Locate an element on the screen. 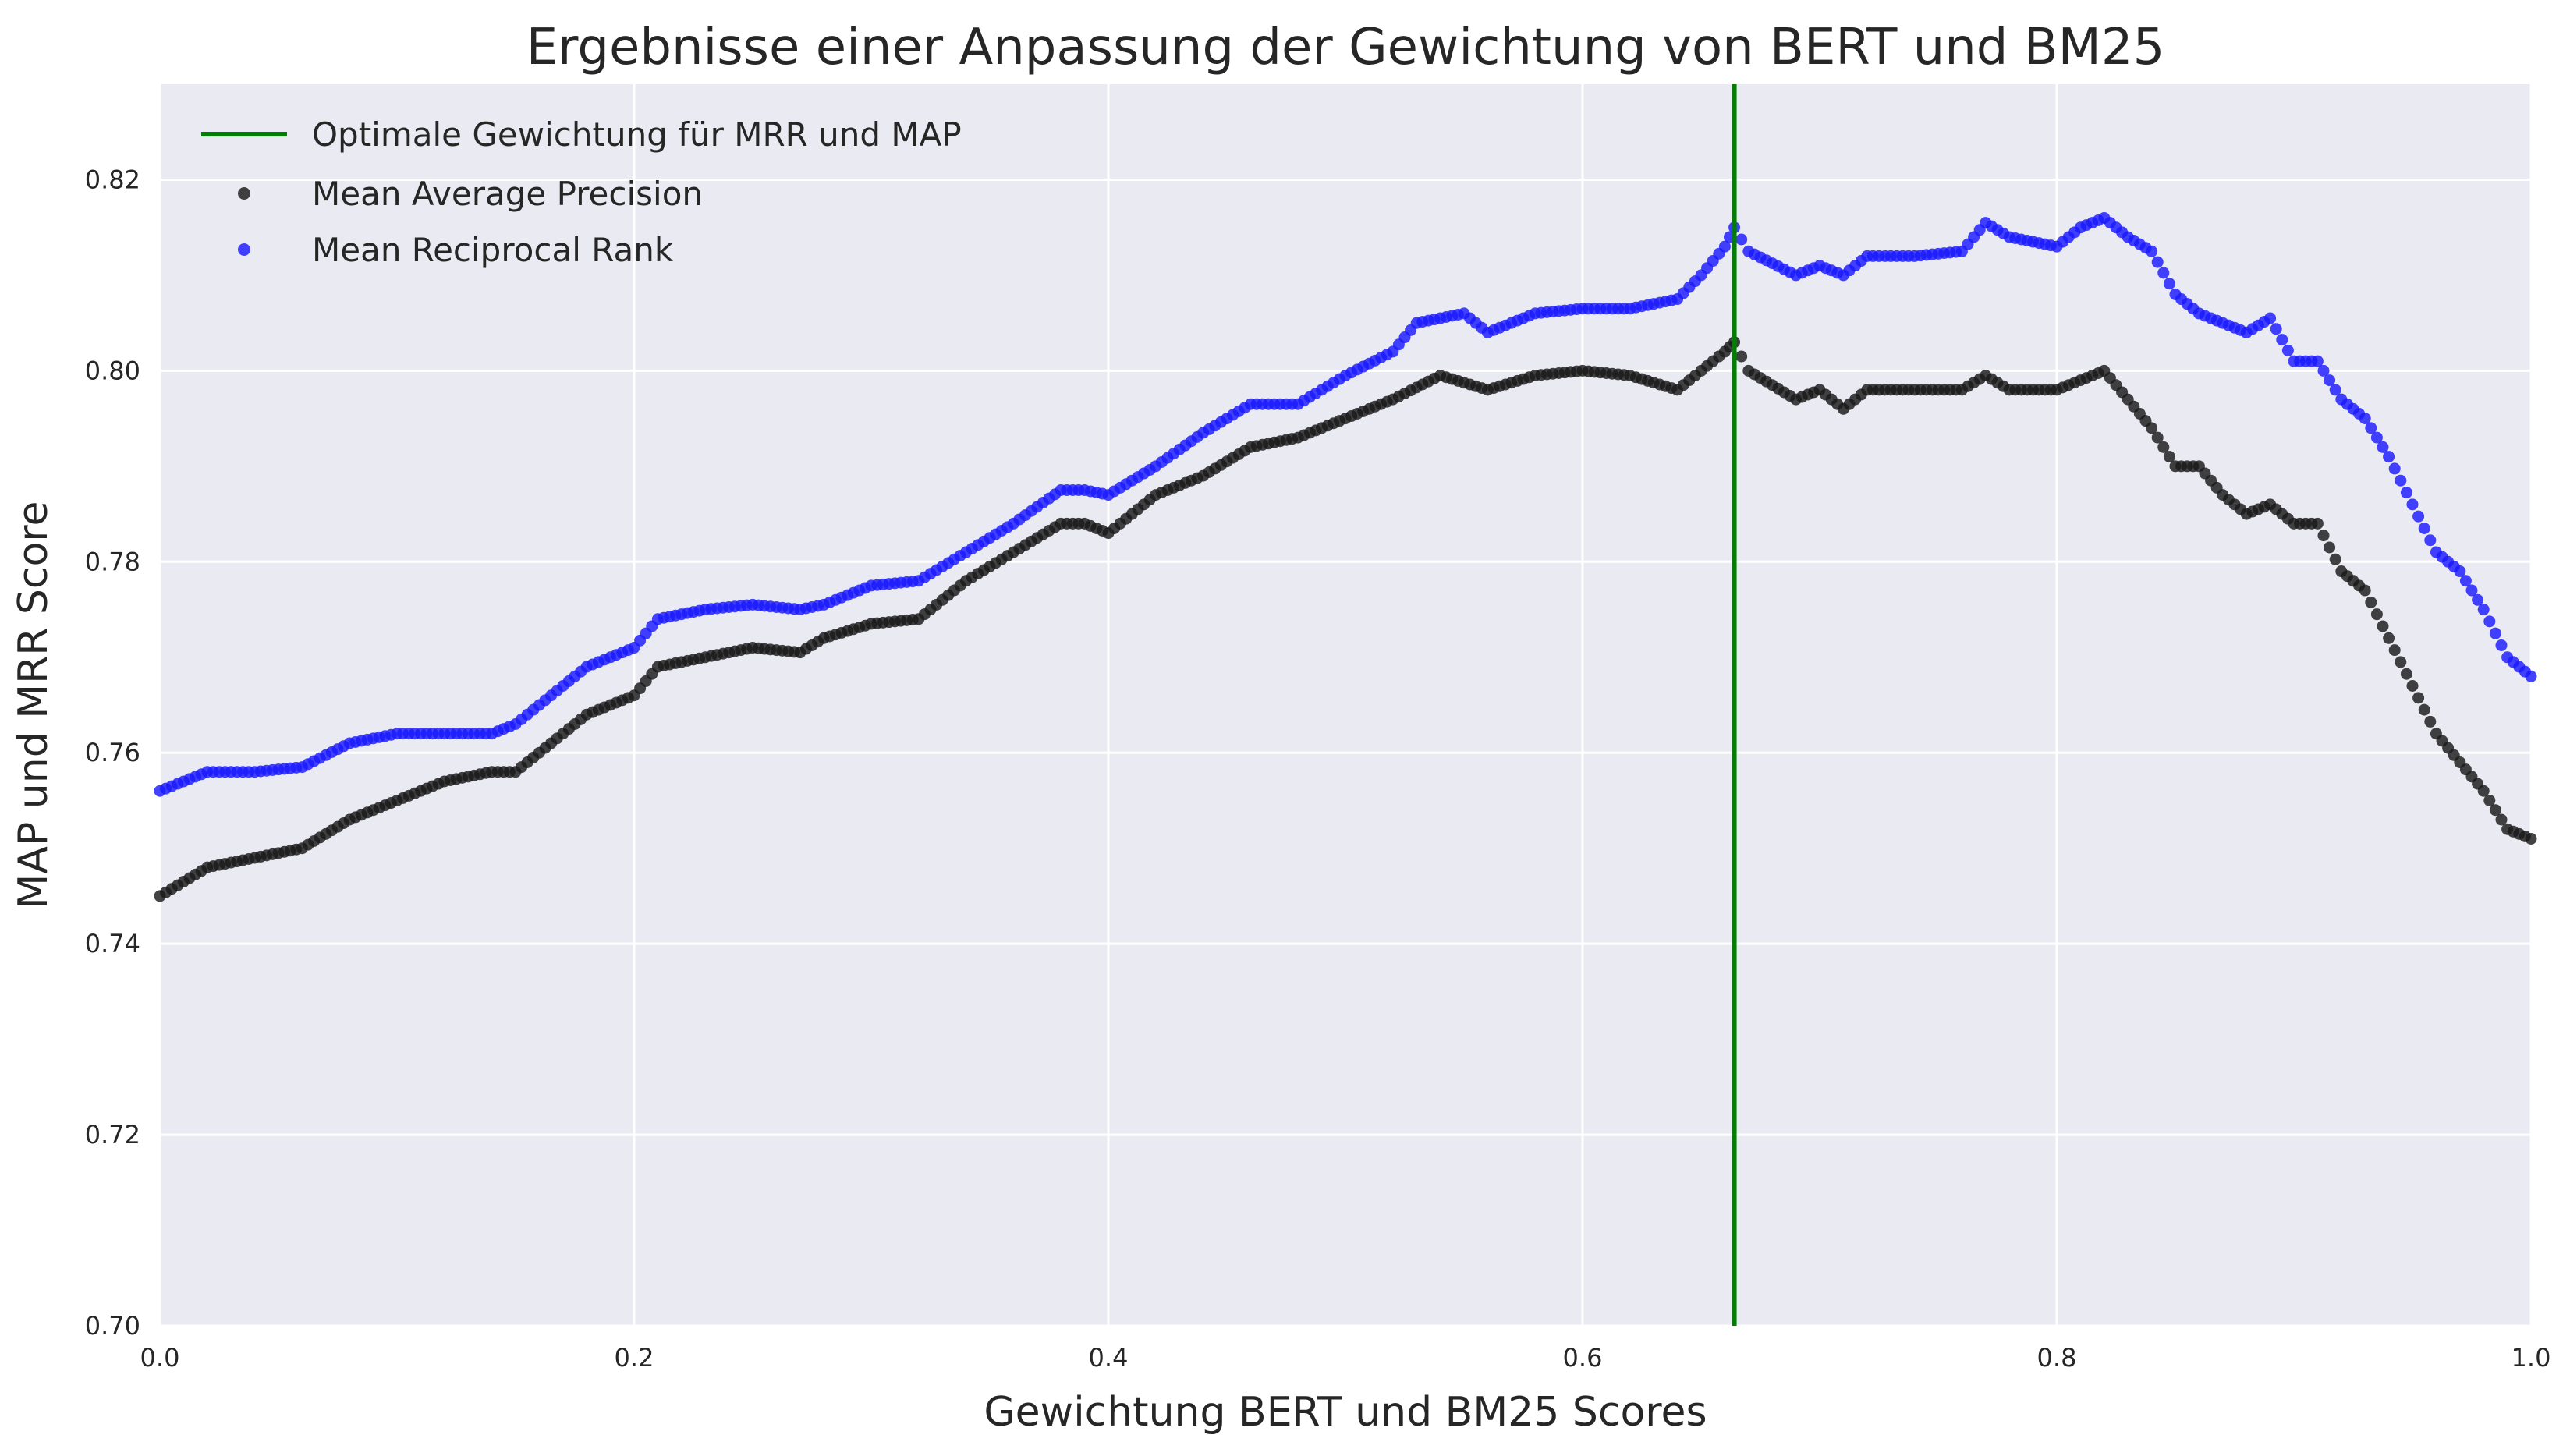 Image resolution: width=2570 pixels, height=1456 pixels. x-tick-label: 0.8 is located at coordinates (2057, 1358).